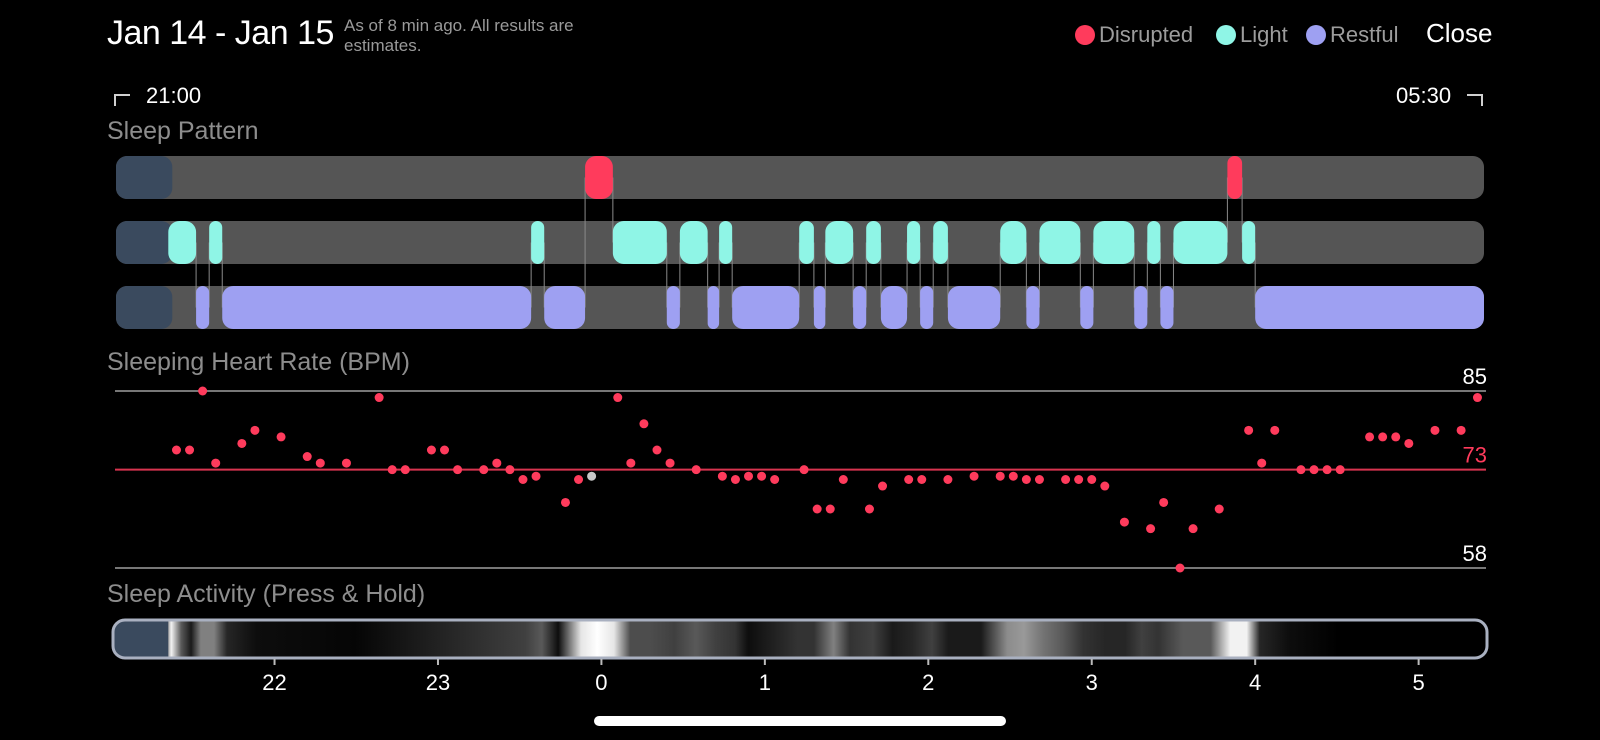  Describe the element at coordinates (800, 721) in the screenshot. I see `home-indicator` at that location.